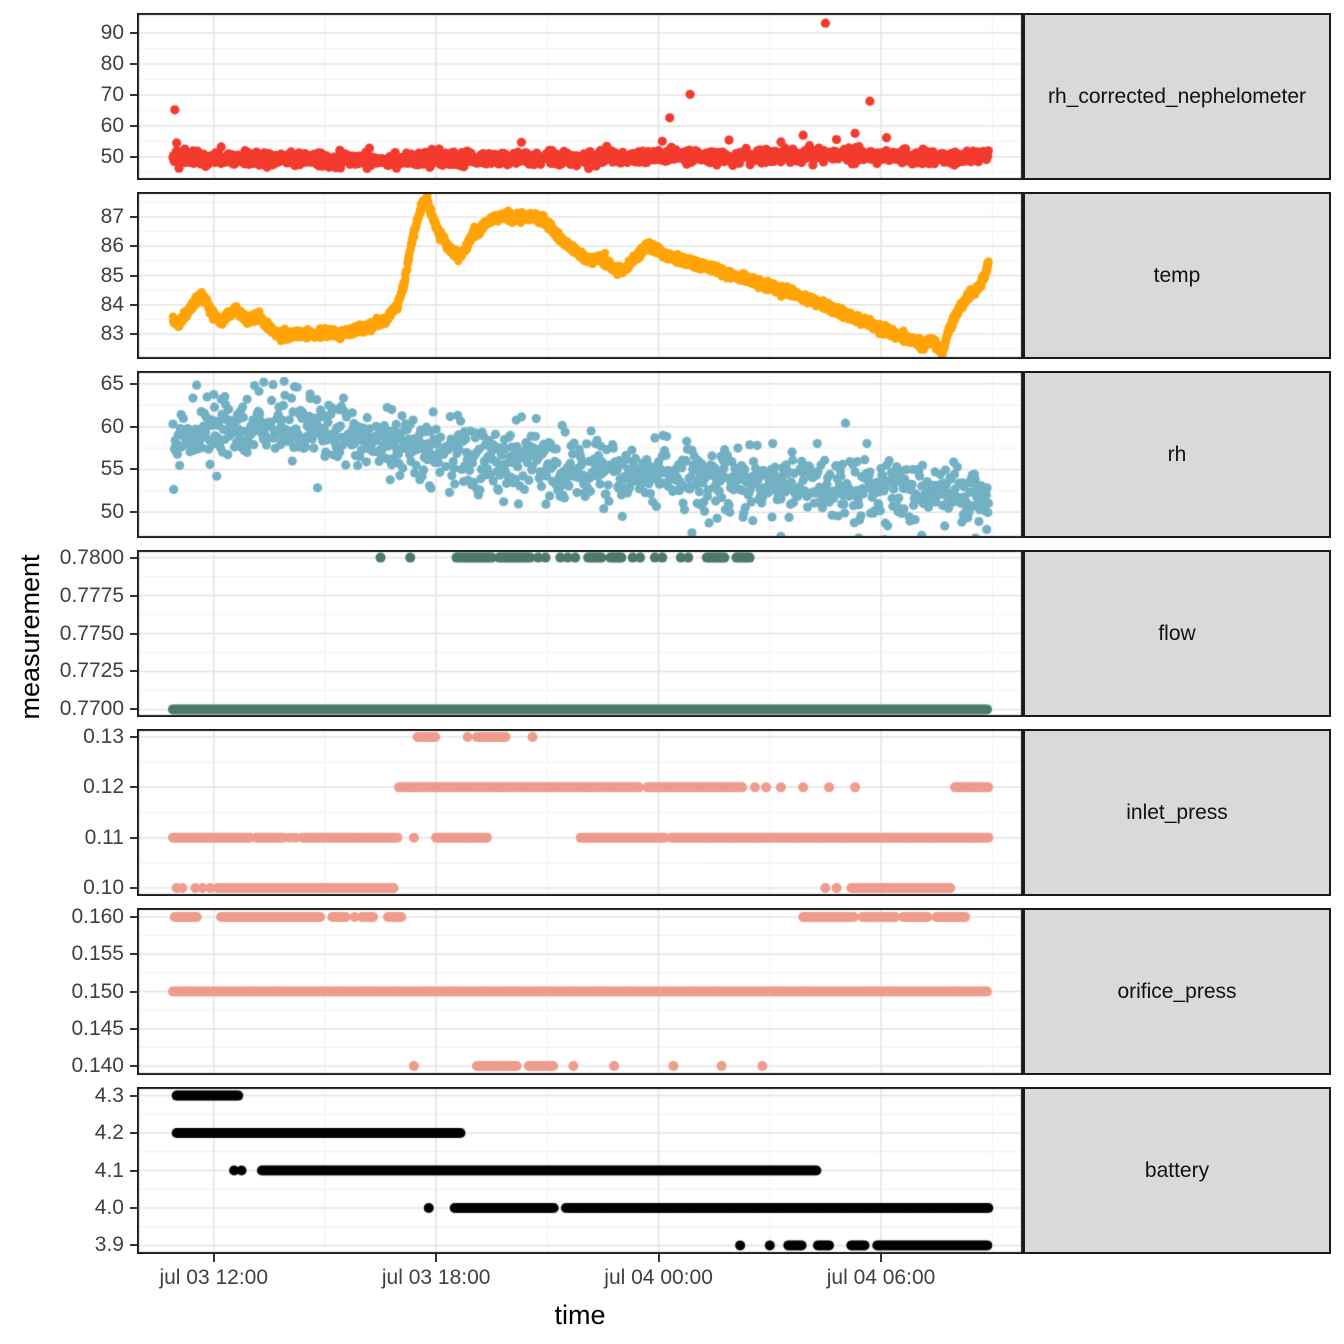 The image size is (1344, 1344). I want to click on facet-strip-inlet_press: inlet_press, so click(1177, 812).